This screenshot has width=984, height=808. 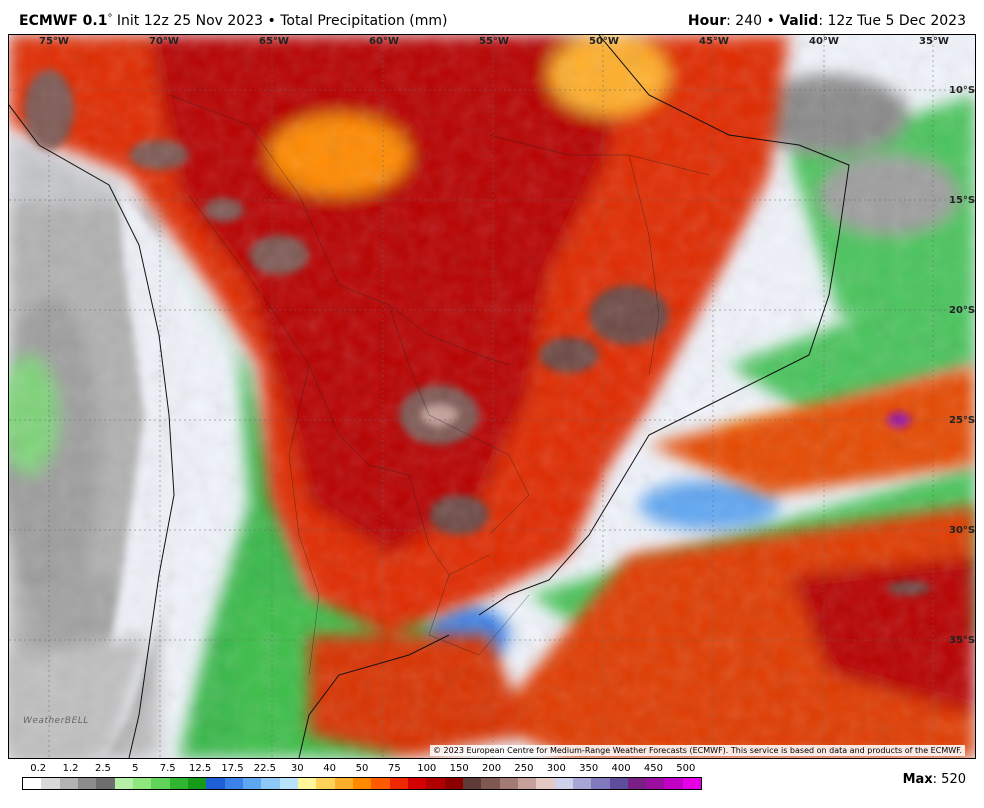 What do you see at coordinates (799, 21) in the screenshot?
I see `valid-label: Valid` at bounding box center [799, 21].